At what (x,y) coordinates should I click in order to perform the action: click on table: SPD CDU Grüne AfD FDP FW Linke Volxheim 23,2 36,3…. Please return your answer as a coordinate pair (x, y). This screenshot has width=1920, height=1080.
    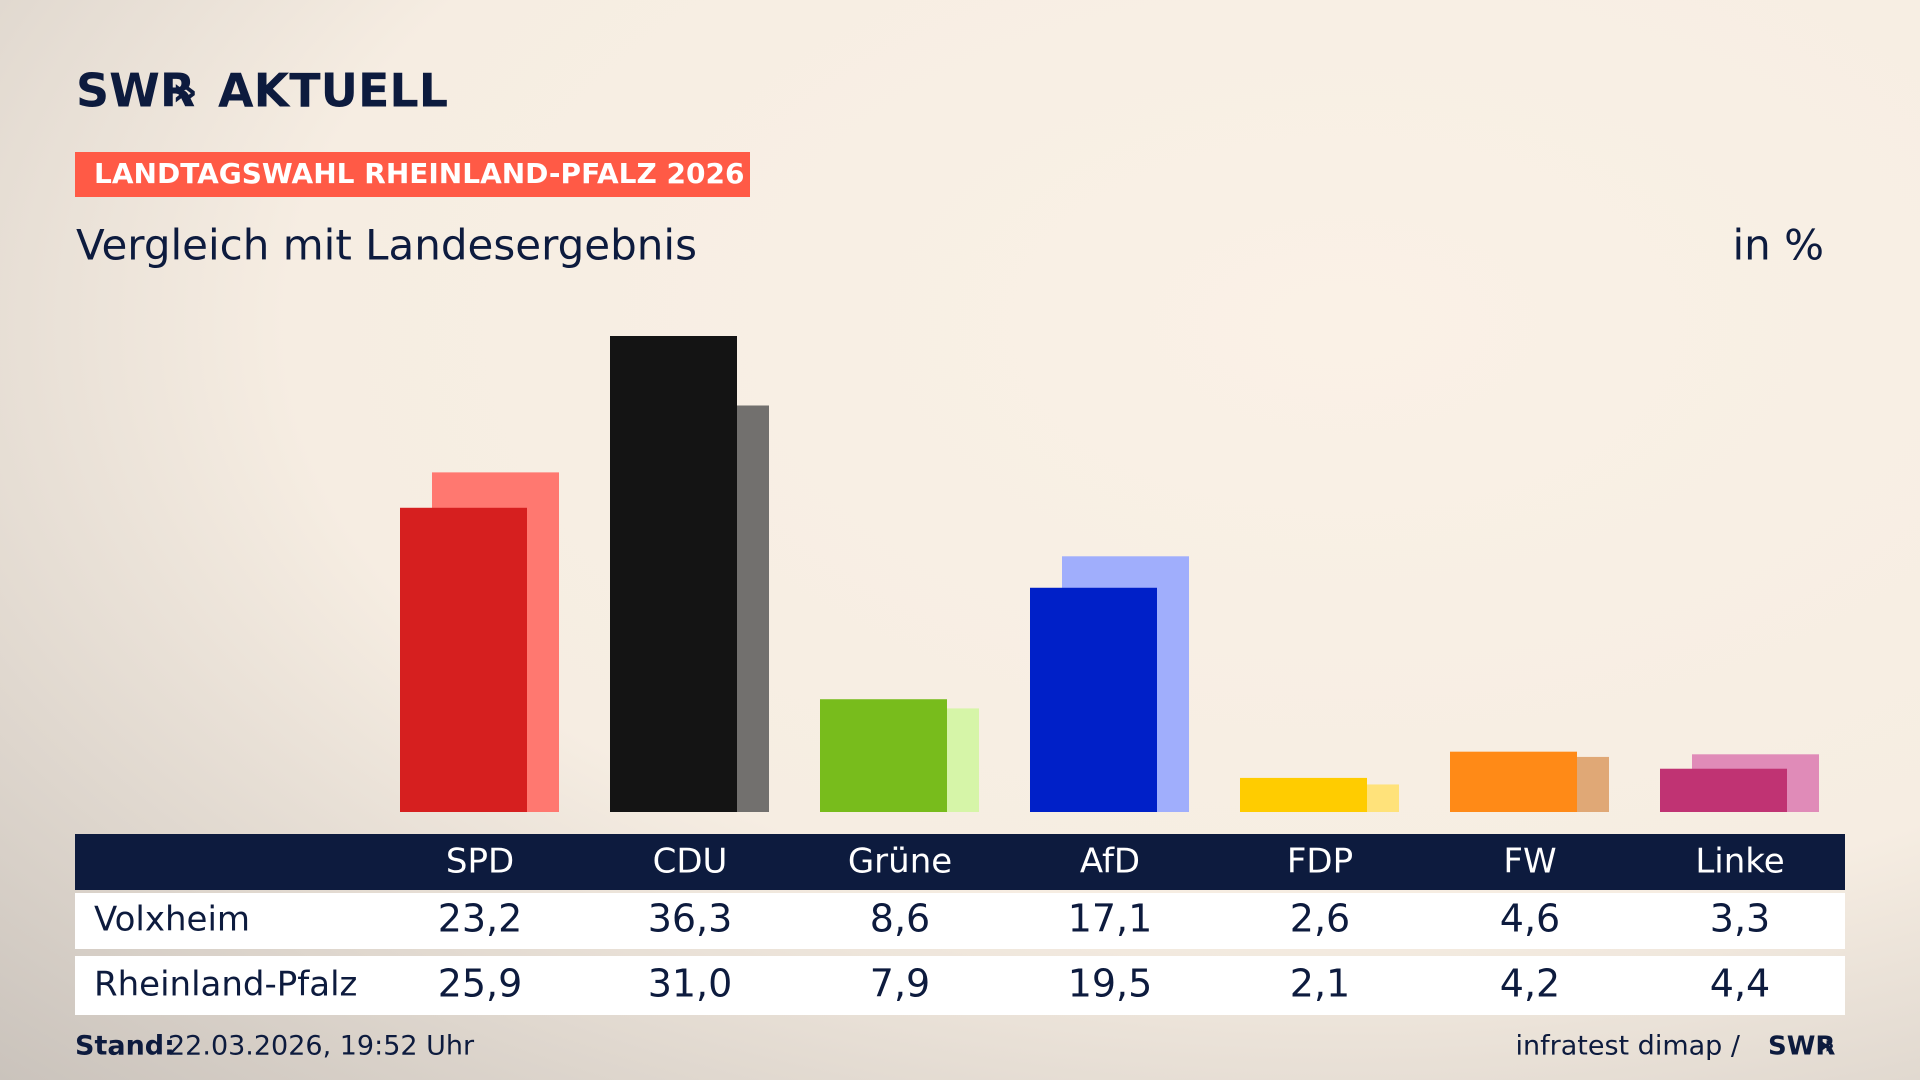
    Looking at the image, I should click on (939, 924).